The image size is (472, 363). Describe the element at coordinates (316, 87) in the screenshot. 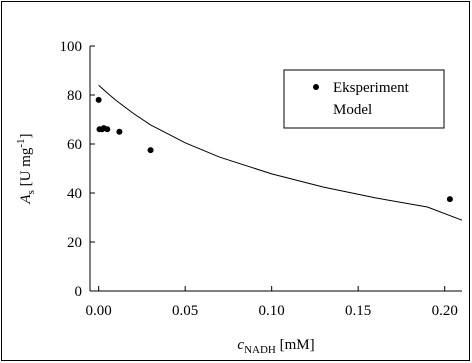

I see `legend-marker-experiment` at that location.